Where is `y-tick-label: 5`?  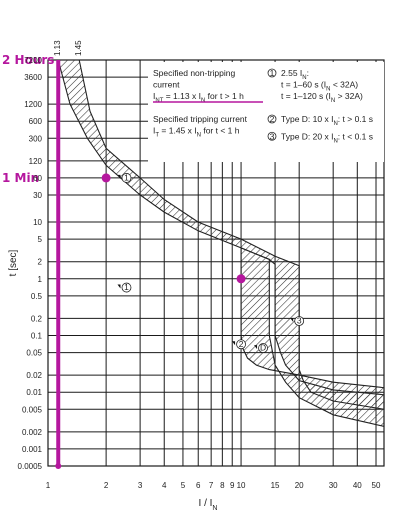 y-tick-label: 5 is located at coordinates (40, 239).